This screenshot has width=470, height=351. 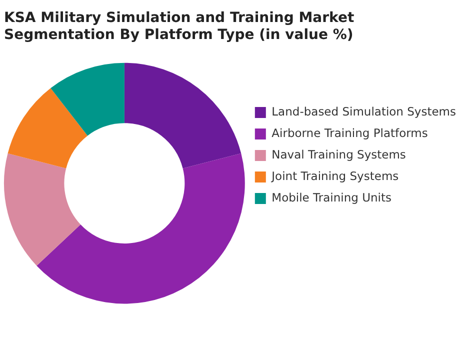 I want to click on chart-title: KSA Military Simulation and Training Market Segmentation By Platform Type (in value %), so click(x=179, y=26).